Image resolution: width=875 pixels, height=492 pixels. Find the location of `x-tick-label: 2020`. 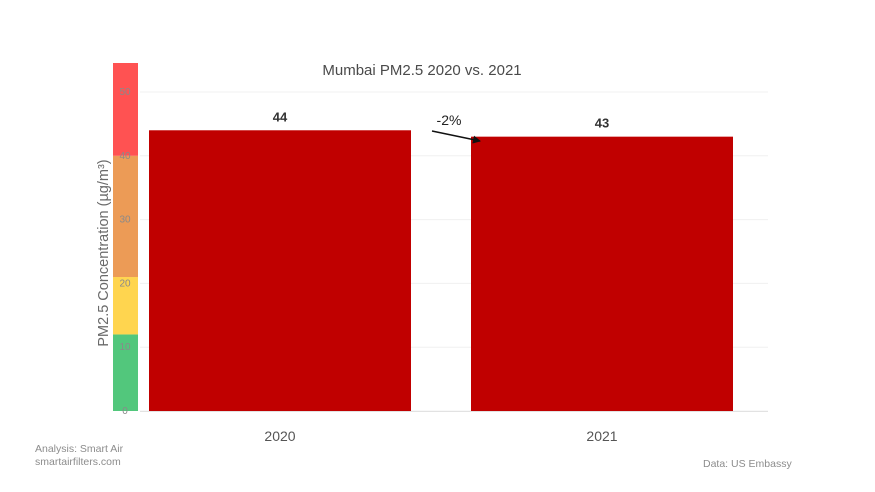

x-tick-label: 2020 is located at coordinates (279, 436).